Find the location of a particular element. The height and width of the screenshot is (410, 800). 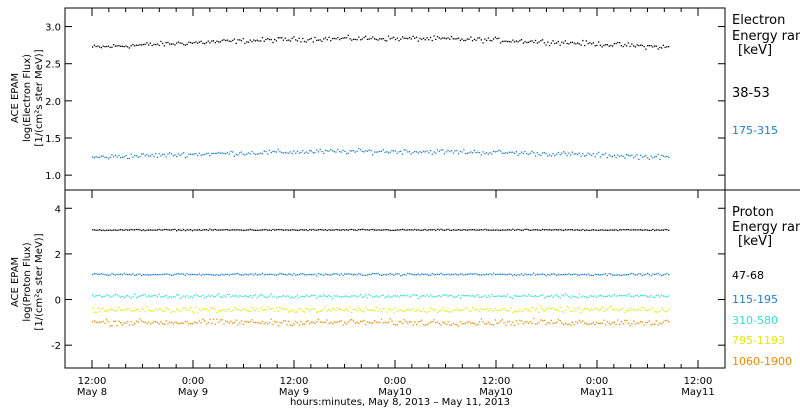

xtick-time-label: 12:00 is located at coordinates (92, 381).